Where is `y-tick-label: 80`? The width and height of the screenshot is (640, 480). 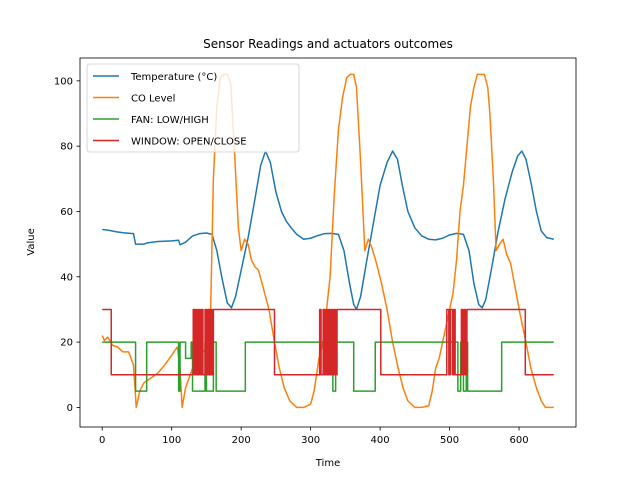
y-tick-label: 80 is located at coordinates (66, 147).